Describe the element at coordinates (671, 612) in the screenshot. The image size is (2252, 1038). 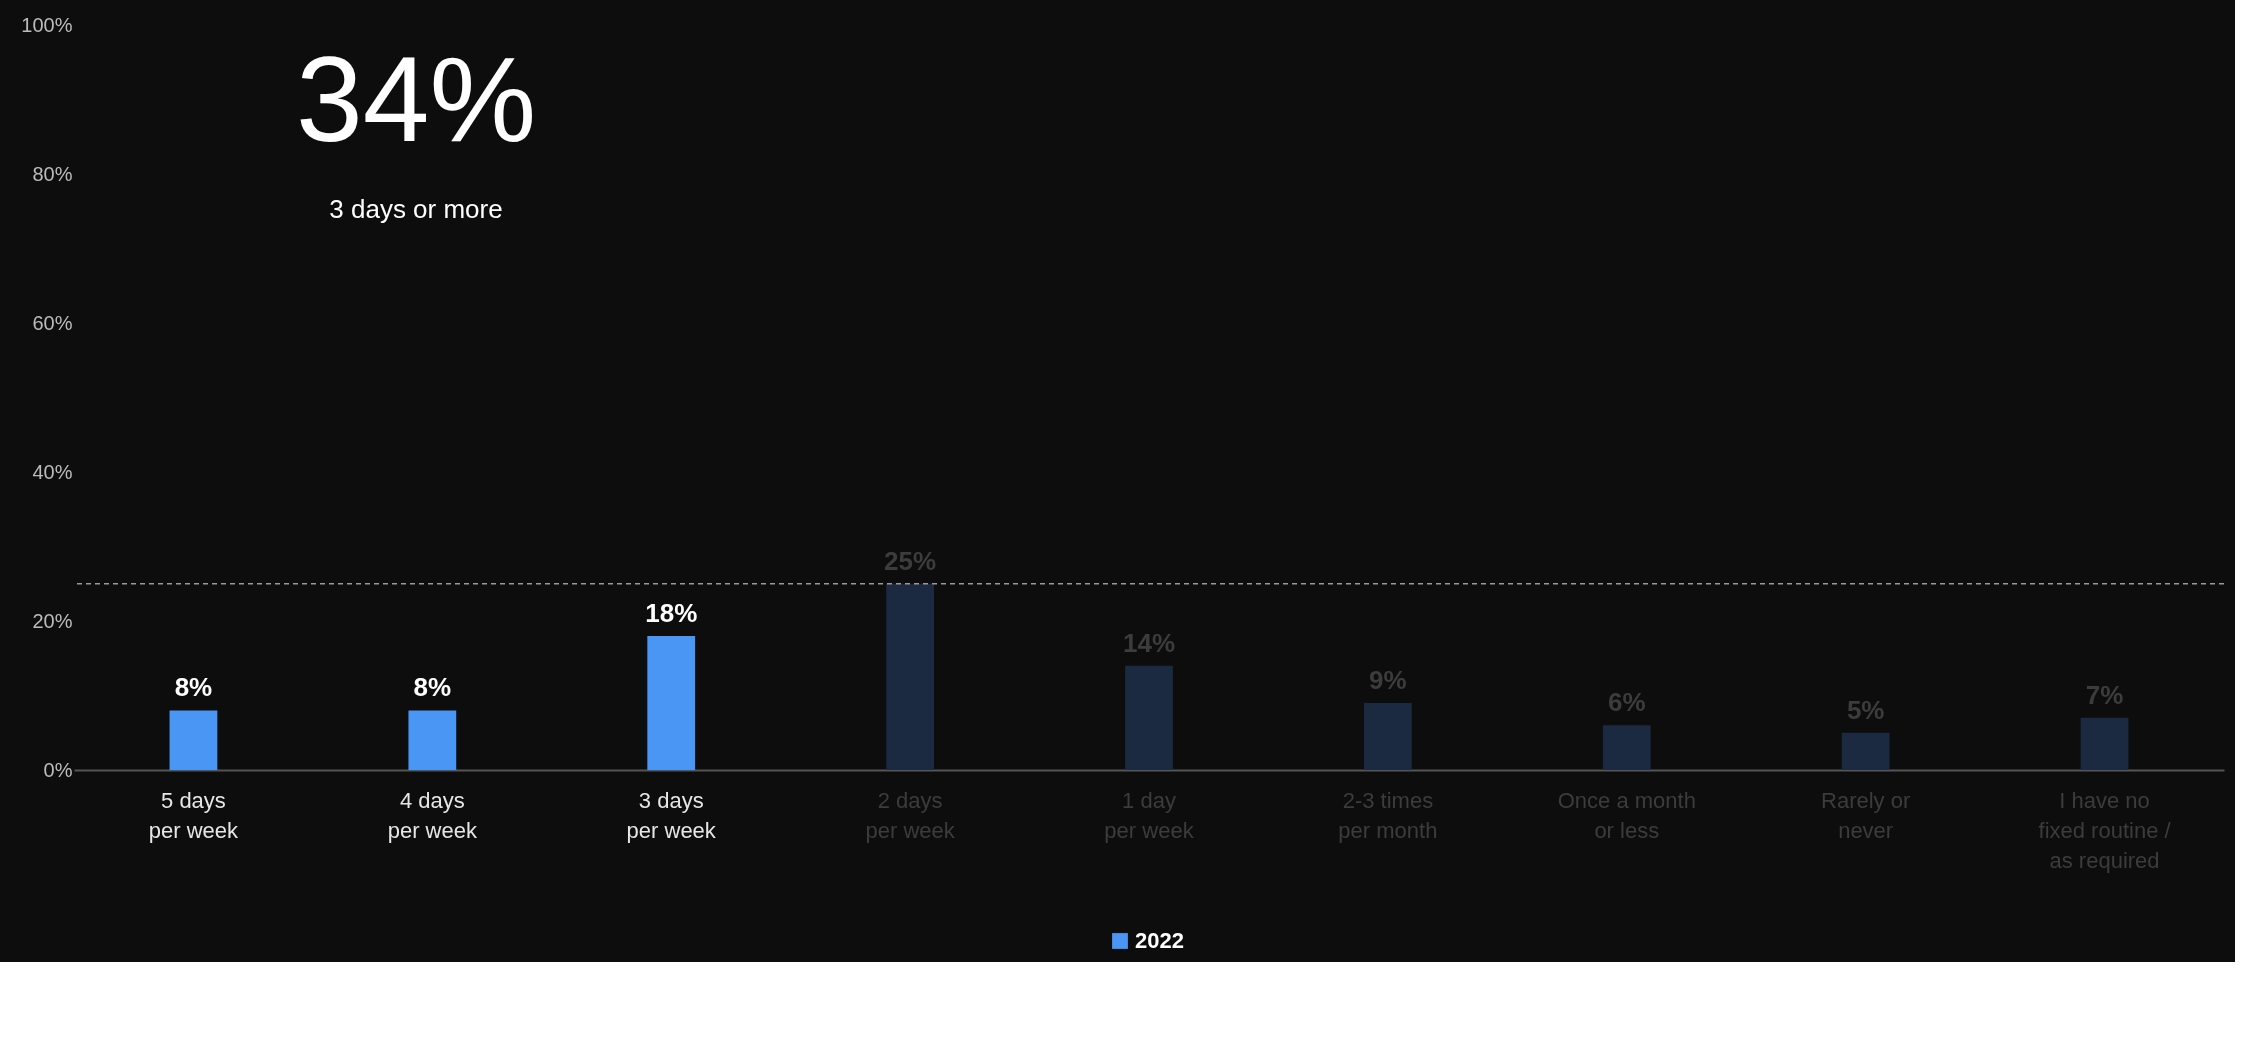
I see `text: 18%` at that location.